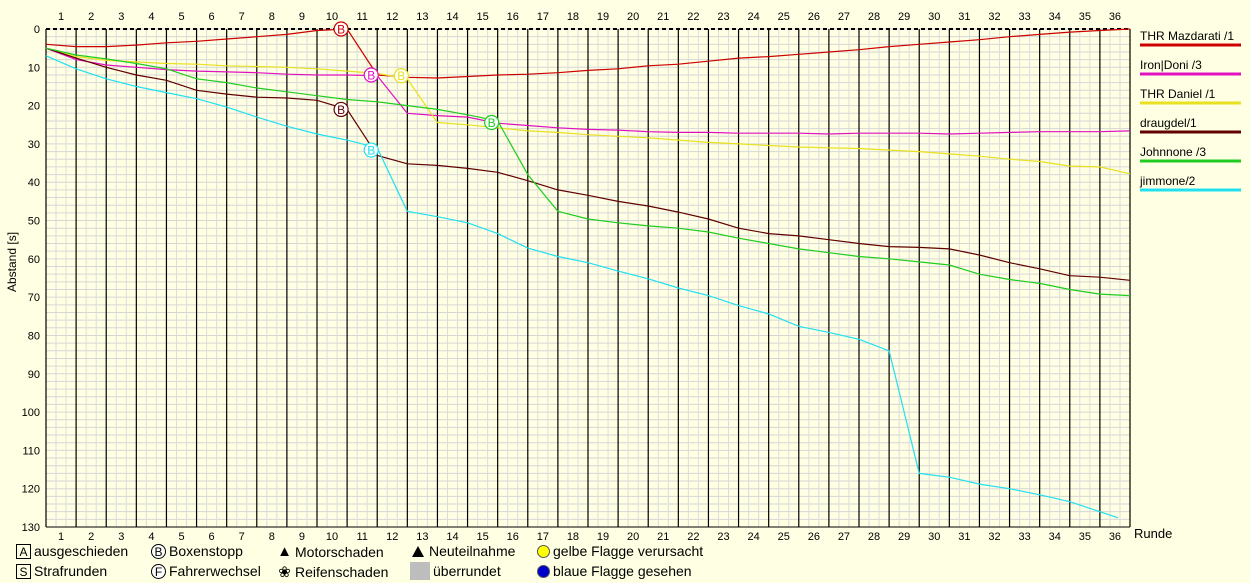  Describe the element at coordinates (1115, 17) in the screenshot. I see `x-tick-label-top: 36` at that location.